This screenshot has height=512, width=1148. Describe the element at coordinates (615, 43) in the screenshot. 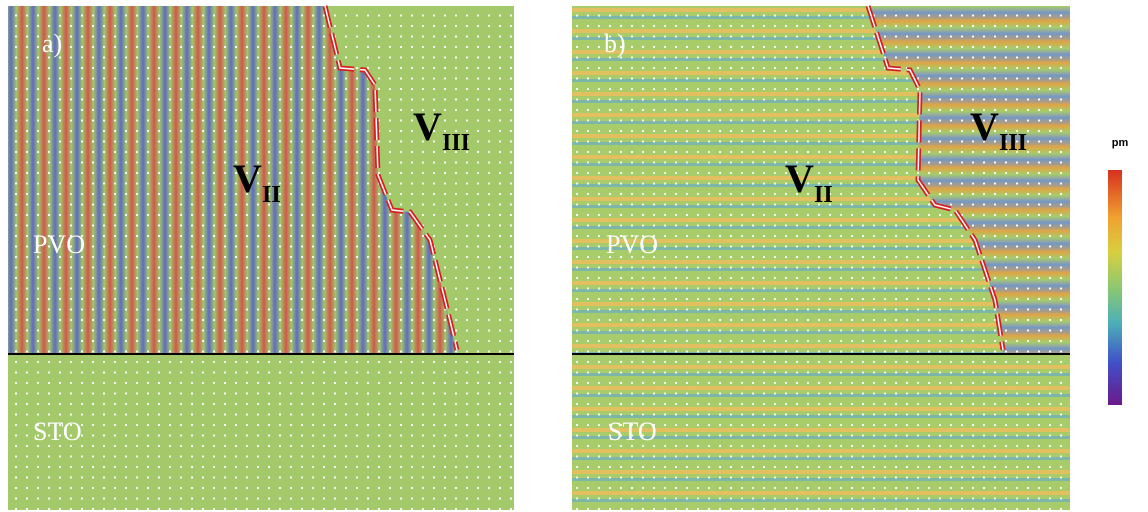

I see `panel-label: b)` at that location.